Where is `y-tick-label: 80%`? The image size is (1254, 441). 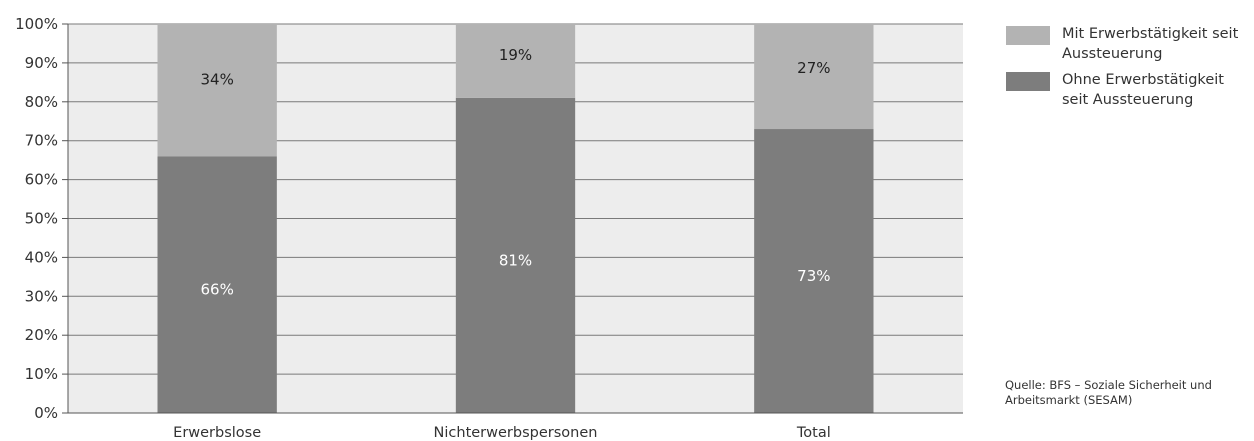 y-tick-label: 80% is located at coordinates (41, 102).